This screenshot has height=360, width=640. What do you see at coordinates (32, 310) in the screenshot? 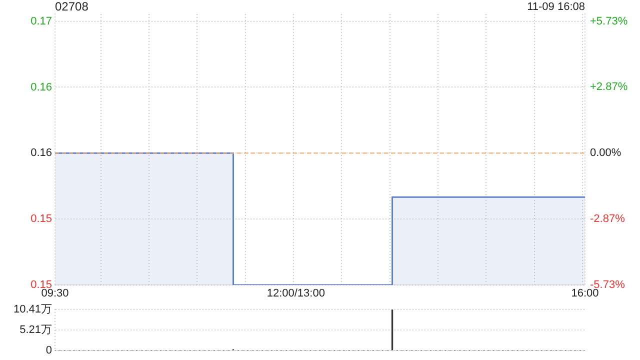
I see `y-tick-label: 10.41万` at bounding box center [32, 310].